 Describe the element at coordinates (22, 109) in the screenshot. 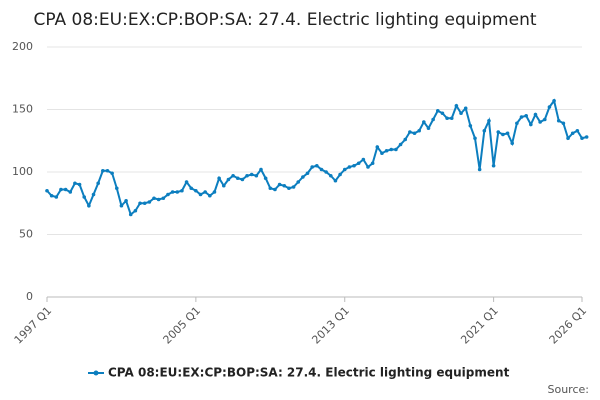

I see `y-tick-label: 150` at that location.